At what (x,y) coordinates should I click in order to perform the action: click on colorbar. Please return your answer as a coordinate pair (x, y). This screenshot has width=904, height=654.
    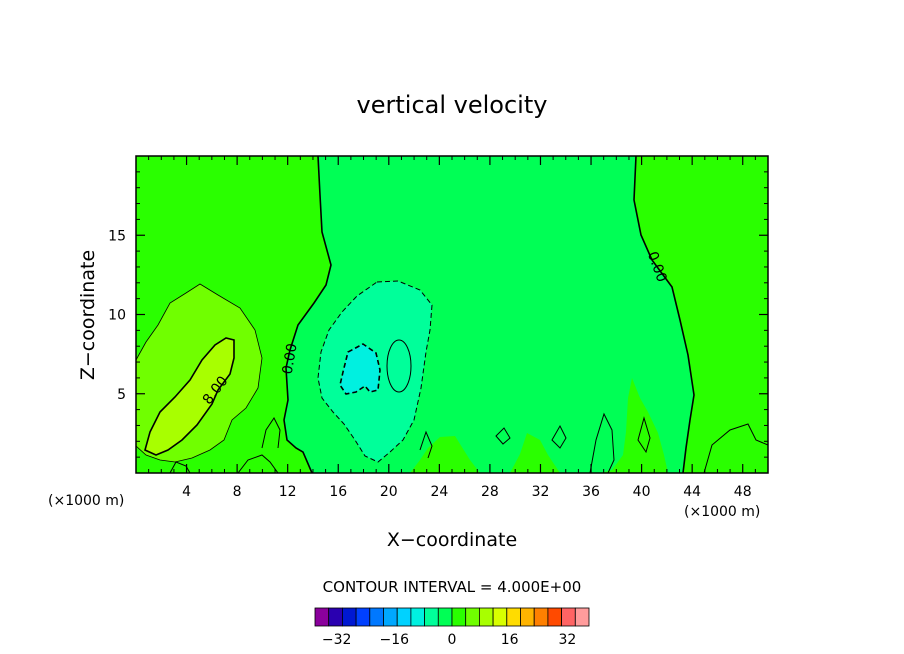
    Looking at the image, I should click on (452, 617).